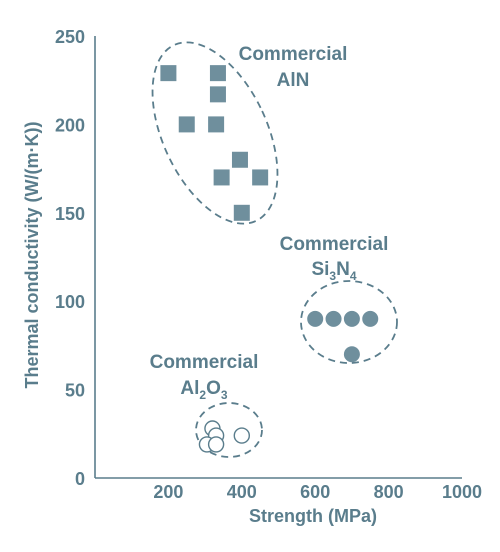  Describe the element at coordinates (353, 276) in the screenshot. I see `subscript: 4` at that location.